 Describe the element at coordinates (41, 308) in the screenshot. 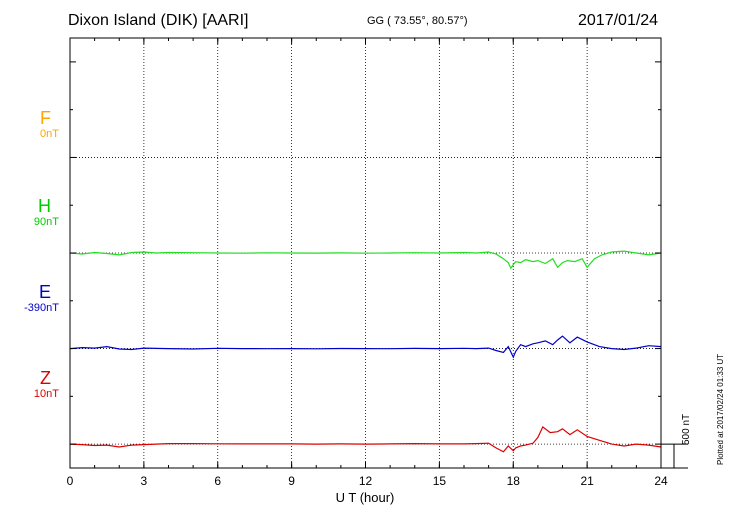

I see `component-e-baseline: -390nT` at that location.